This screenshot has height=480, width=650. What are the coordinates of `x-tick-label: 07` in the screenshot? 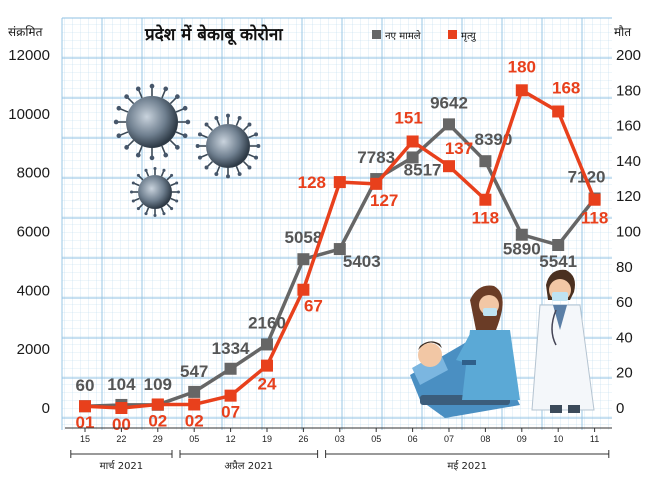 It's located at (449, 439).